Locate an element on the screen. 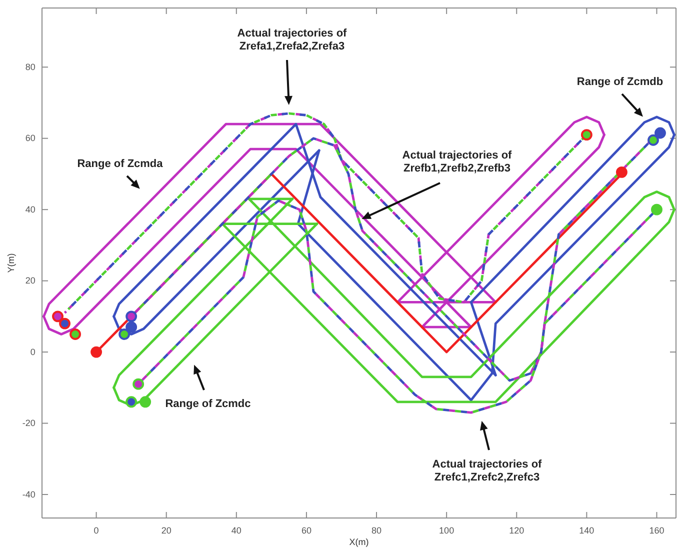 This screenshot has width=678, height=548. y-tick-label: 80 is located at coordinates (30, 67).